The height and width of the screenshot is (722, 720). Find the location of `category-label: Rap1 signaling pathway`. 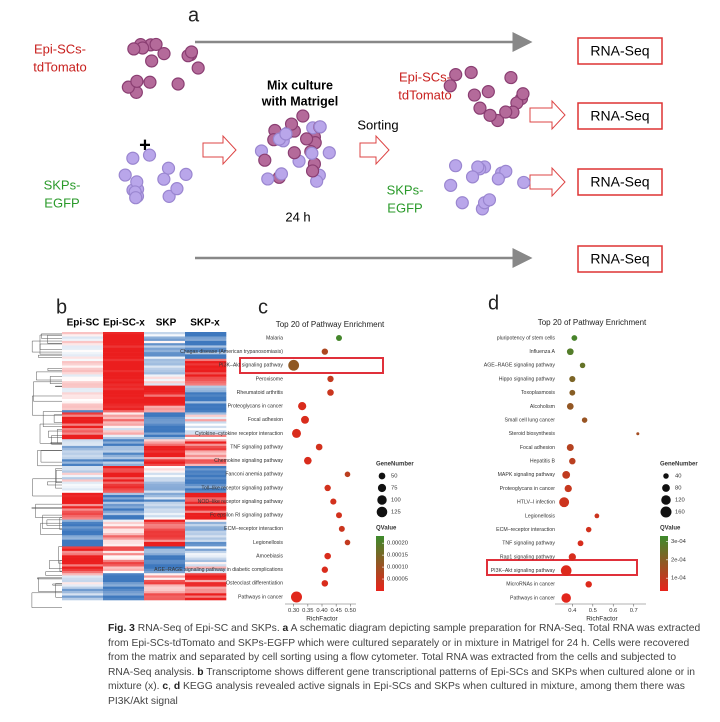

category-label: Rap1 signaling pathway is located at coordinates (527, 557).